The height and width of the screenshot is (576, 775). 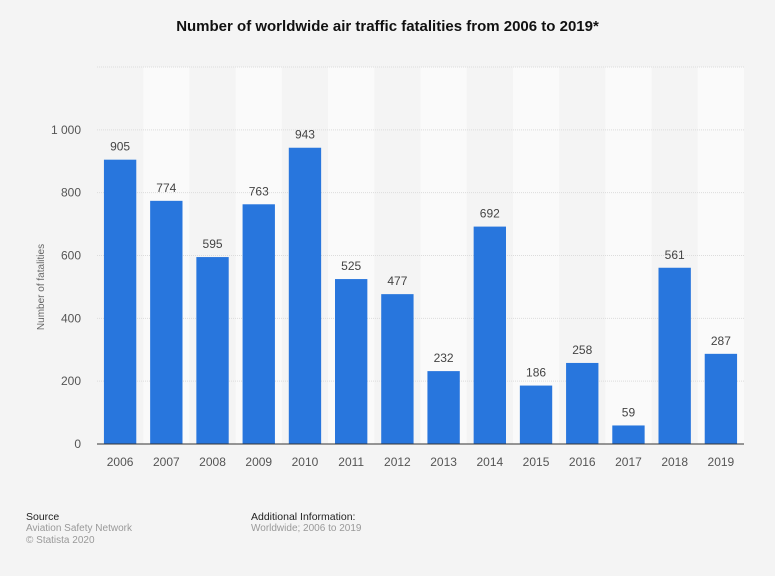 I want to click on x-tick-label: 2015, so click(x=536, y=462).